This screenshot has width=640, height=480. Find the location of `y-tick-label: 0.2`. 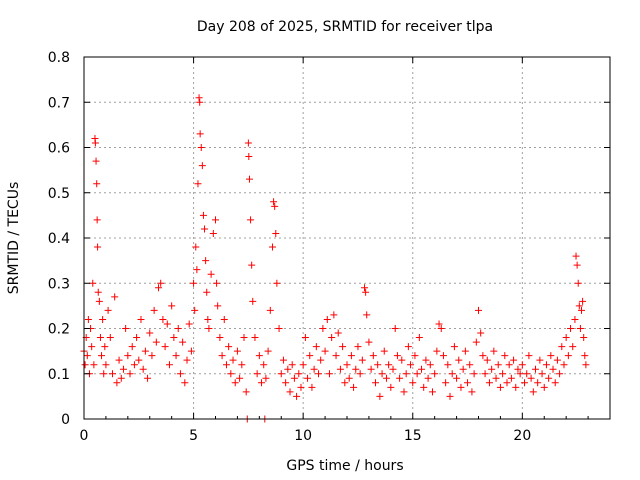

y-tick-label: 0.2 is located at coordinates (59, 330).